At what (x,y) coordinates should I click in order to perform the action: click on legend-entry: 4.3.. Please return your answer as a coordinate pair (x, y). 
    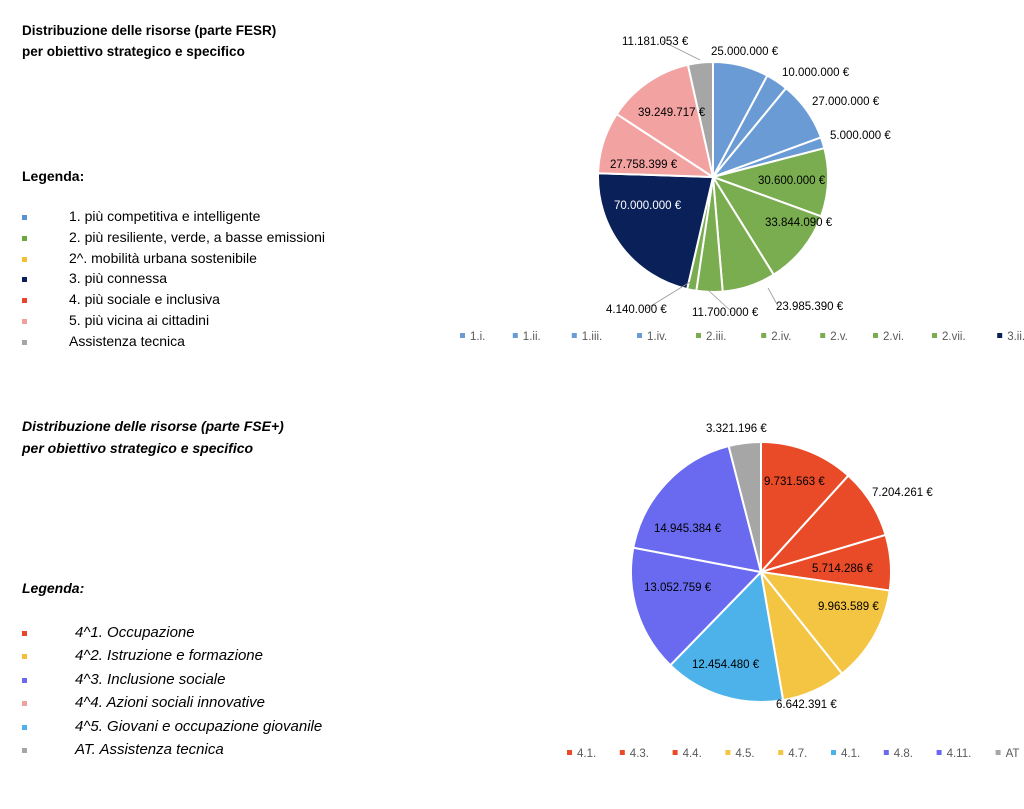
    Looking at the image, I should click on (639, 754).